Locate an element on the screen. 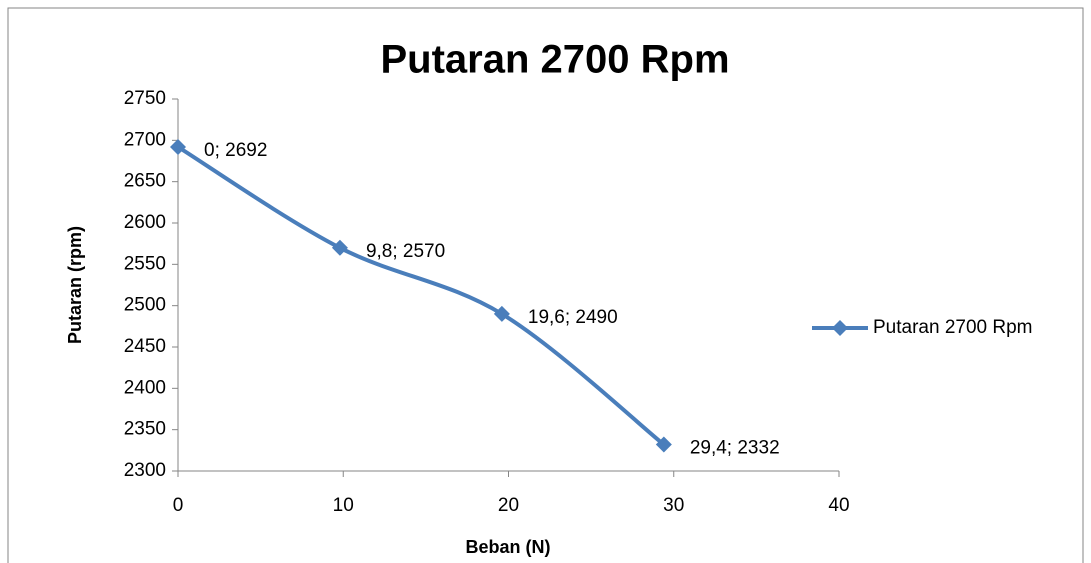  data-label: 0; 2692 is located at coordinates (235, 150).